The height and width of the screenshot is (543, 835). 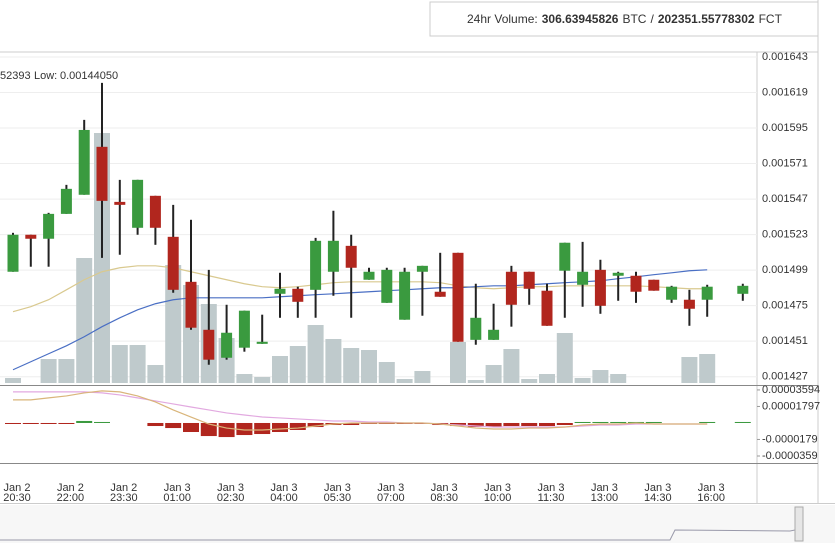 I want to click on x-tick-time: 22:00, so click(x=71, y=498).